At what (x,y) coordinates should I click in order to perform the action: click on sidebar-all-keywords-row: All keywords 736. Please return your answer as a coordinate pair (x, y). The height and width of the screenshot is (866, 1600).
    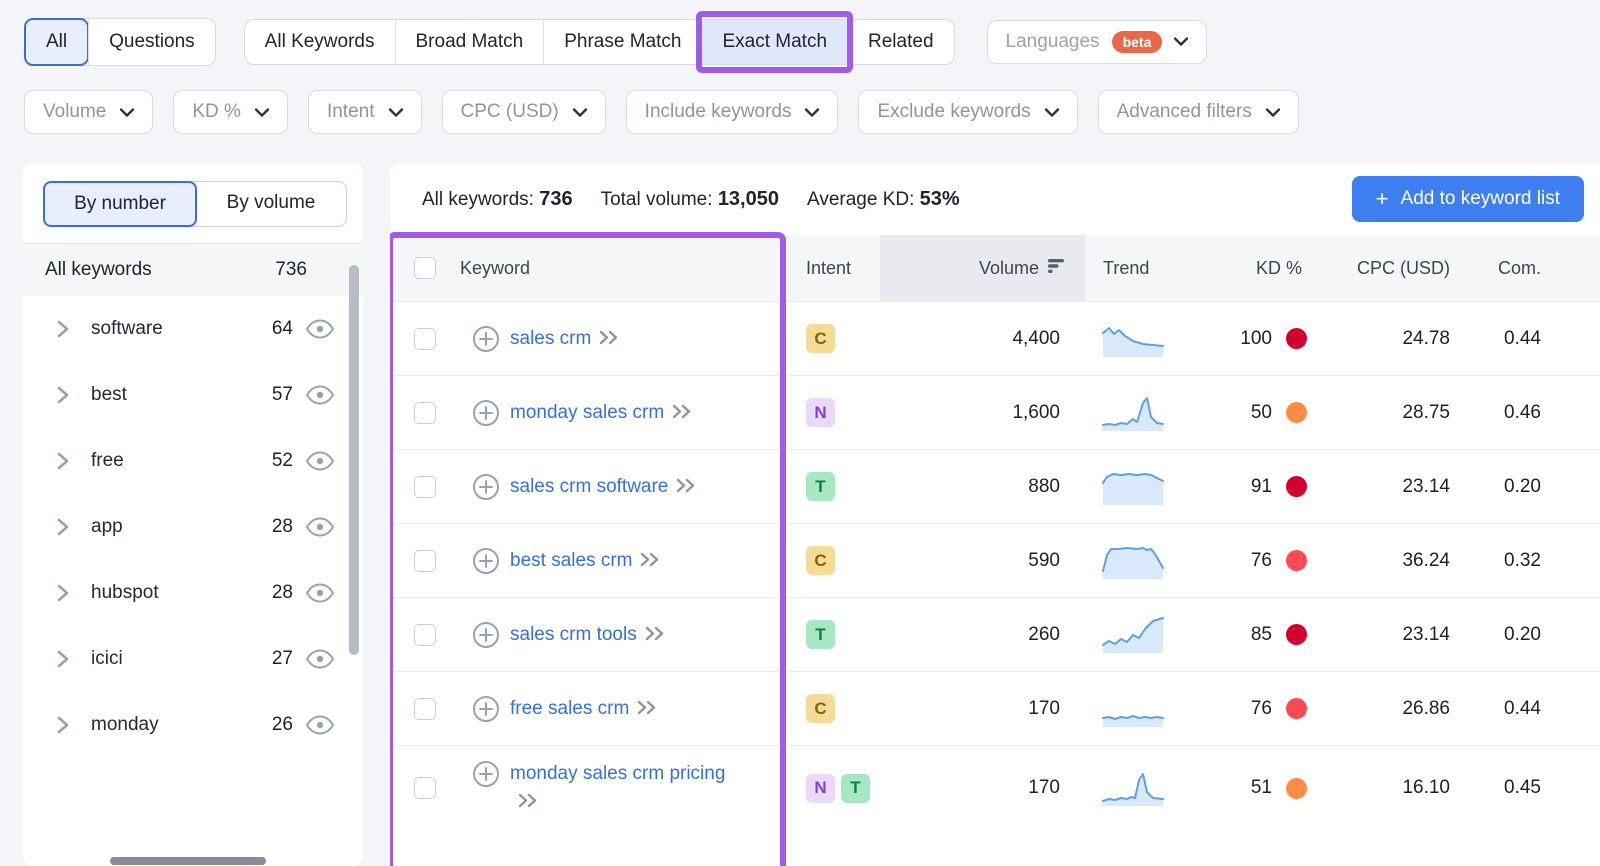
    Looking at the image, I should click on (193, 269).